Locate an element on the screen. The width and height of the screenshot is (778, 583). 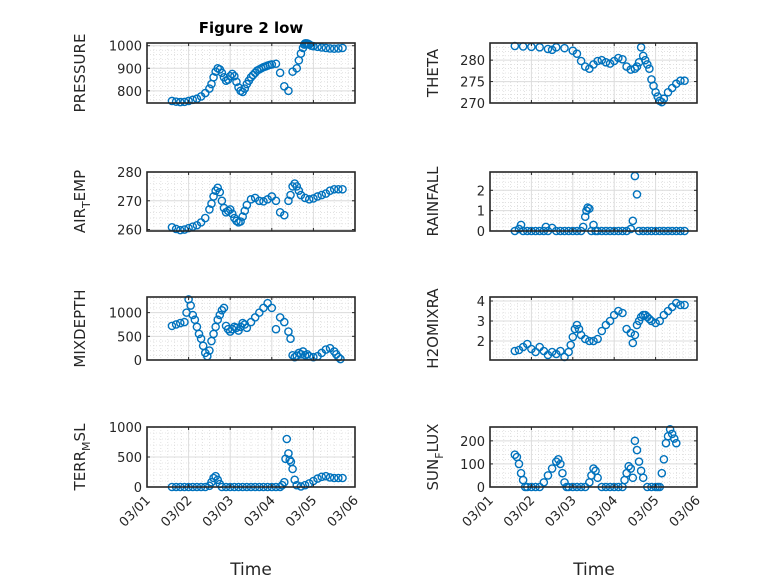
subplot-h2omixra: 2 3 4 H2OMIXRA is located at coordinates (561, 328).